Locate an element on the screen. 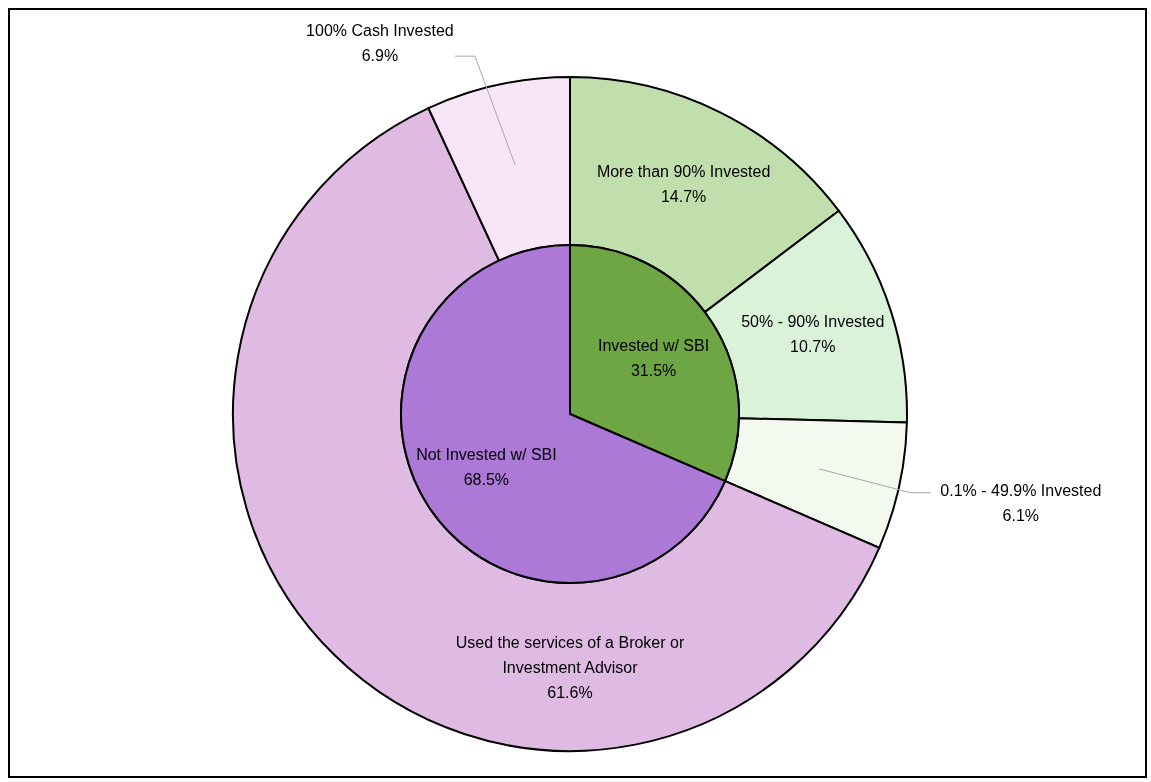 Image resolution: width=1151 pixels, height=782 pixels. slice-label: Invested w/ SBI is located at coordinates (653, 345).